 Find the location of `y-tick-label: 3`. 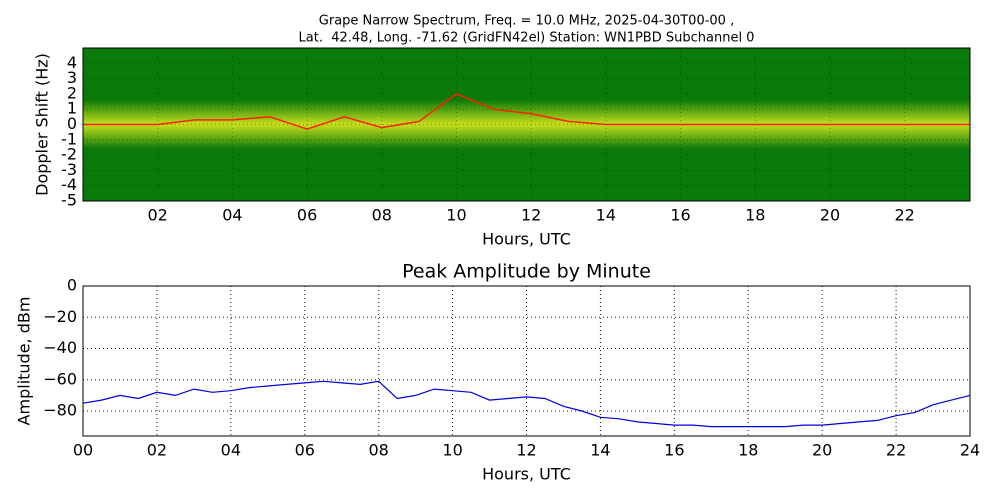

y-tick-label: 3 is located at coordinates (72, 77).